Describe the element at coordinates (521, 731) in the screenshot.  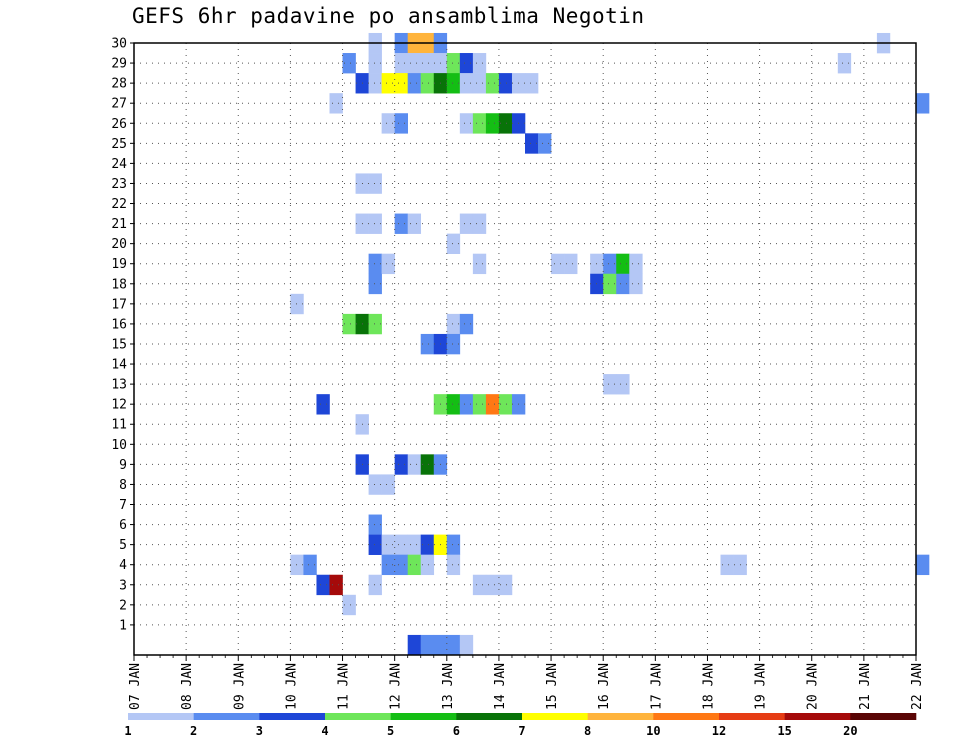
I see `legend-label: 7` at that location.